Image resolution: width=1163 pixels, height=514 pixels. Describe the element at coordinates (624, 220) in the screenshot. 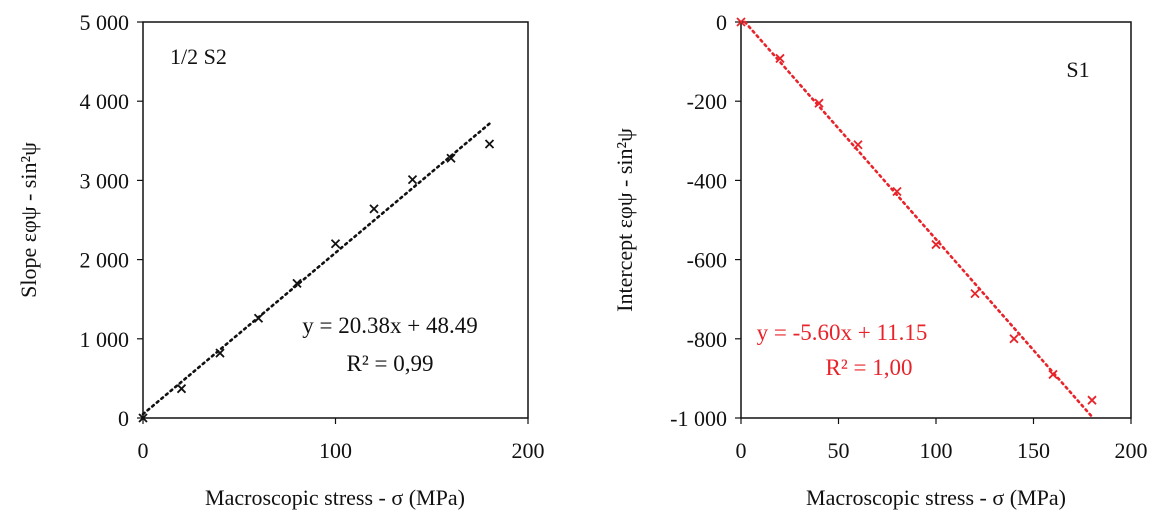

I see `y-axis-label: Intercept εφψ - sin²ψ` at that location.